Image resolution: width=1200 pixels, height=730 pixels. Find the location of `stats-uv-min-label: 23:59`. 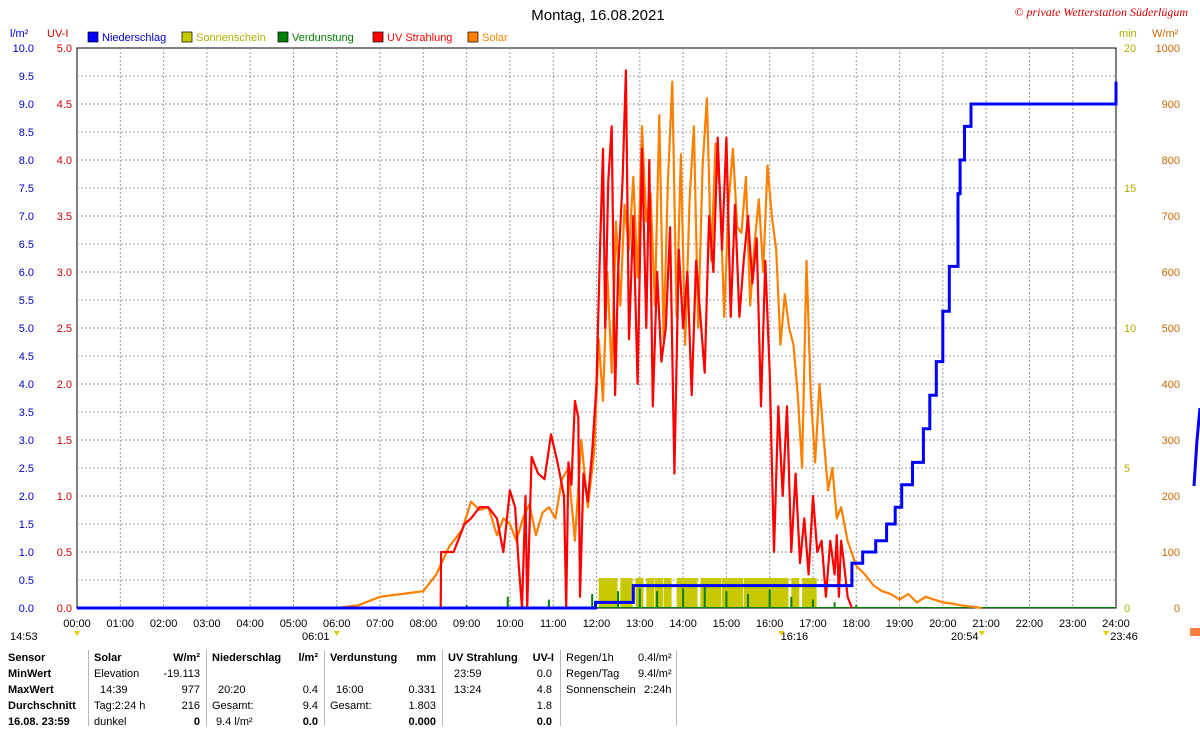

stats-uv-min-label: 23:59 is located at coordinates (468, 674).